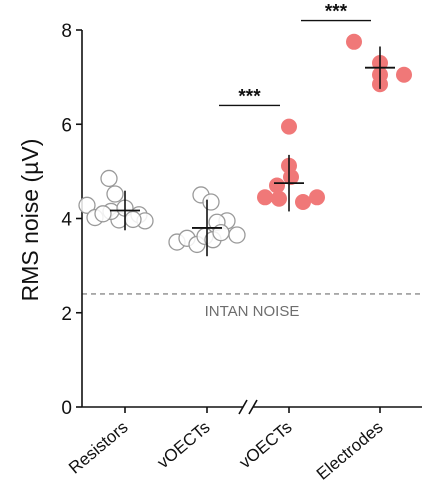 The width and height of the screenshot is (424, 495). I want to click on y-tick-label: 4, so click(66, 220).